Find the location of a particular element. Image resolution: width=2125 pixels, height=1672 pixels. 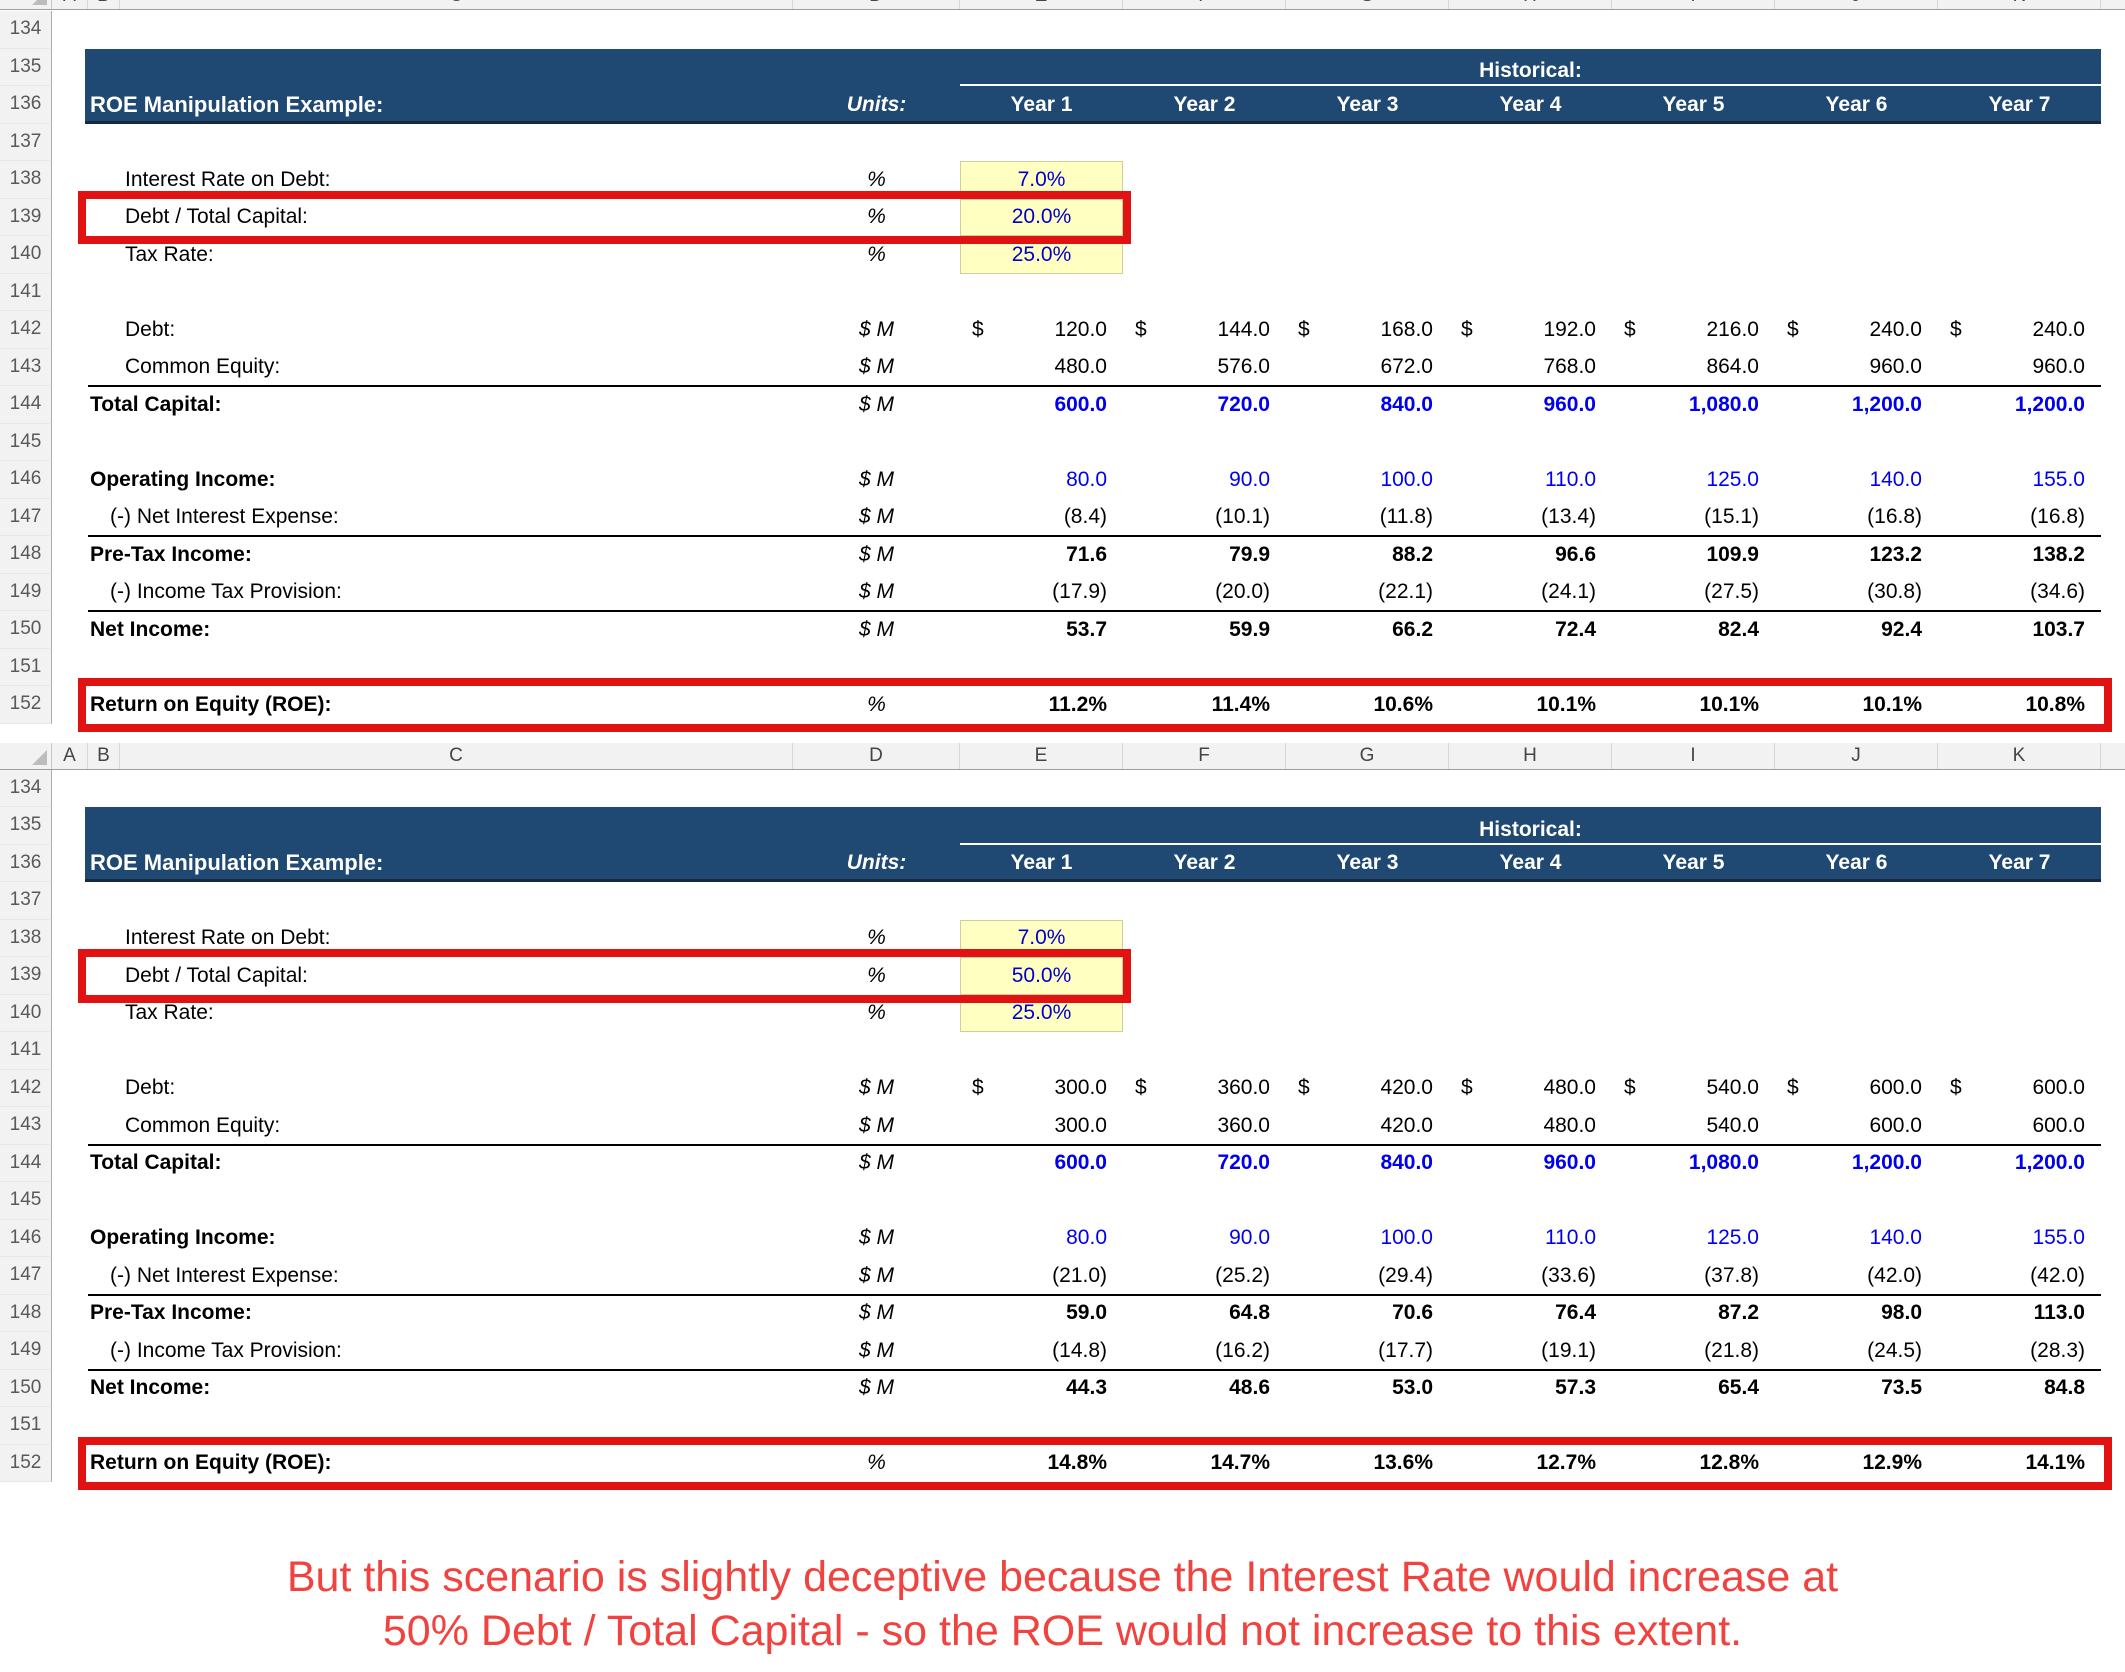

year-header-7: Year 7 is located at coordinates (2019, 104).